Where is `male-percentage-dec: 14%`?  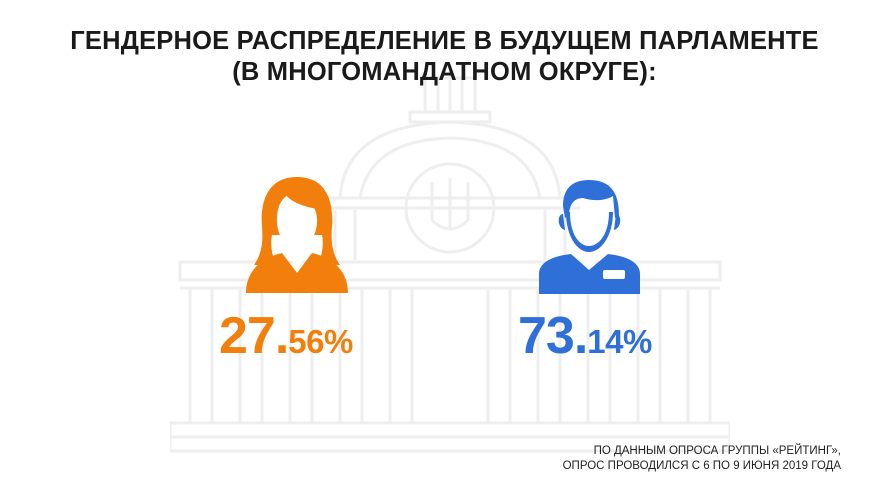
male-percentage-dec: 14% is located at coordinates (619, 341).